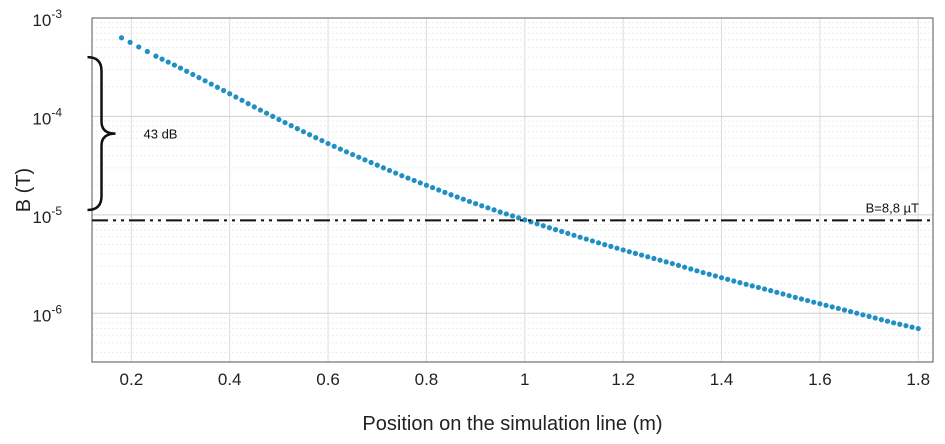  I want to click on y-tick-label: 10⁻⁶, so click(47, 313).